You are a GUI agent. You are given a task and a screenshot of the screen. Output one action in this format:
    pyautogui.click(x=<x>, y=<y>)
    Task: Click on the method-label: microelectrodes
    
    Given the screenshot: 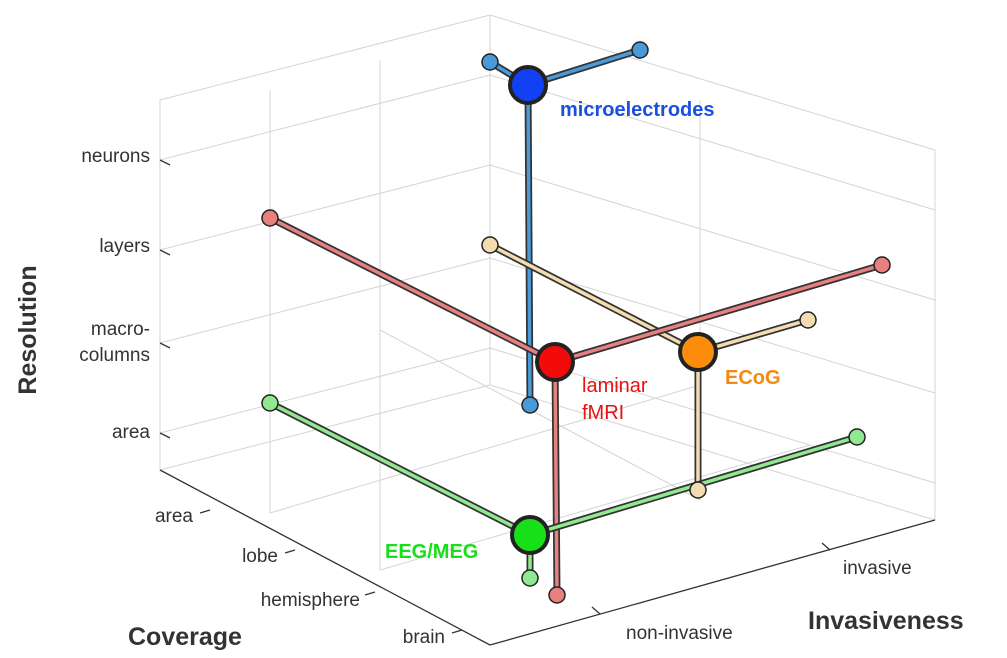 What is the action you would take?
    pyautogui.click(x=637, y=110)
    